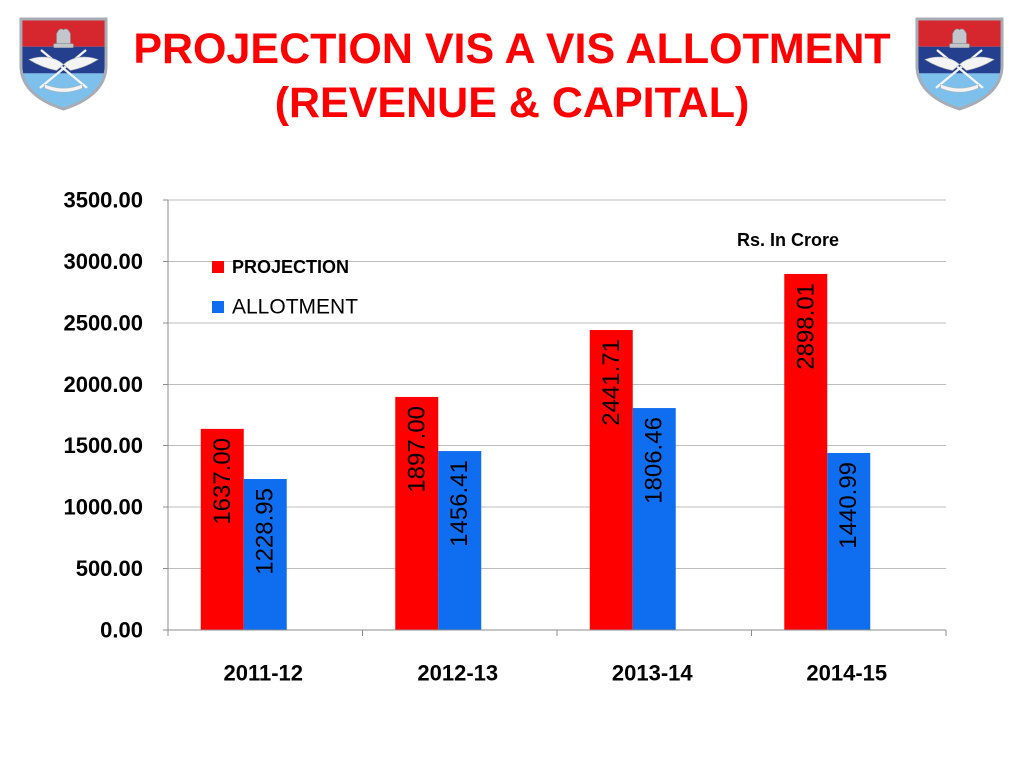 The width and height of the screenshot is (1024, 768). What do you see at coordinates (459, 503) in the screenshot?
I see `data-label-allotment-2012-13: 1456.41` at bounding box center [459, 503].